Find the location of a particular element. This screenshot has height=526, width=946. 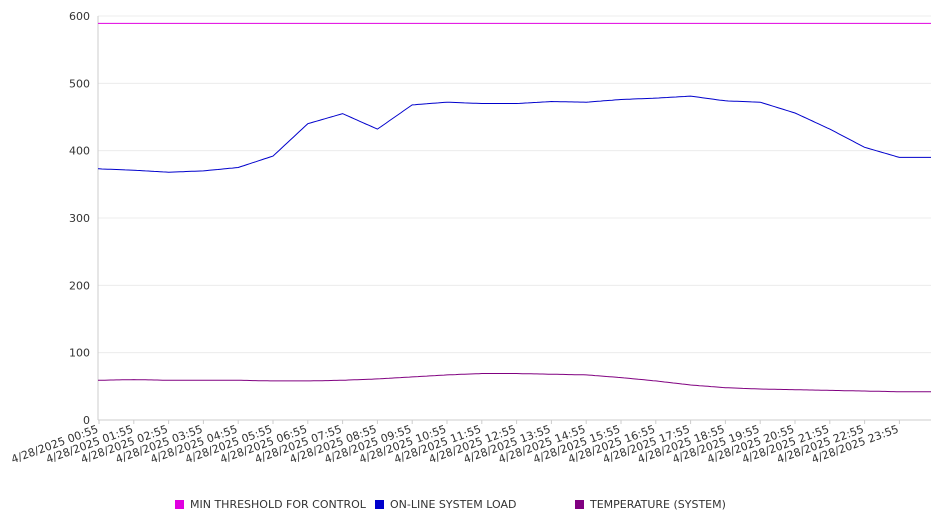

y-axis-ticks: 0 100 200 300 400 500 600 is located at coordinates (79, 218).